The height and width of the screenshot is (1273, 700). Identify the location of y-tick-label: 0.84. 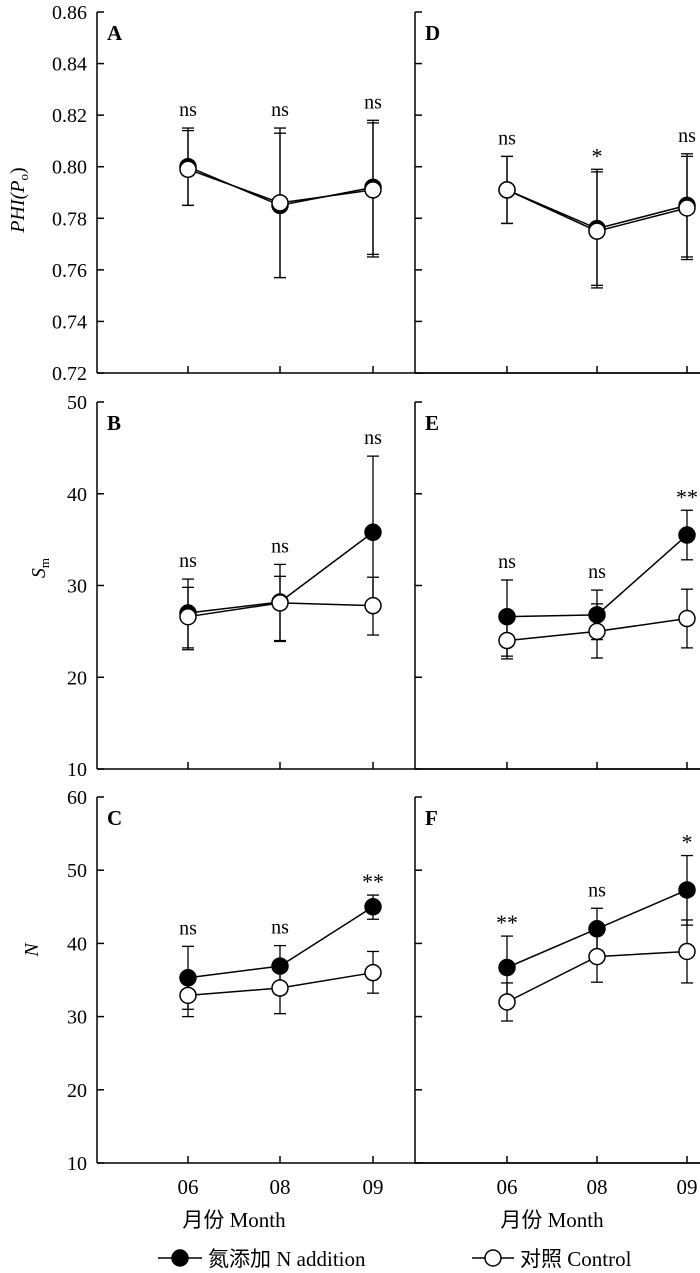
(69, 65).